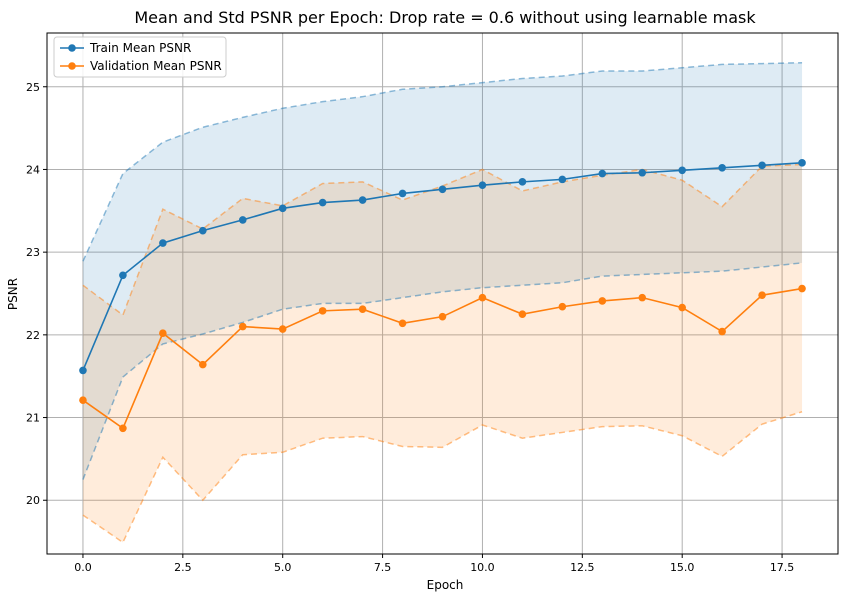 The width and height of the screenshot is (854, 596). What do you see at coordinates (33, 87) in the screenshot?
I see `y-tick-label: 25` at bounding box center [33, 87].